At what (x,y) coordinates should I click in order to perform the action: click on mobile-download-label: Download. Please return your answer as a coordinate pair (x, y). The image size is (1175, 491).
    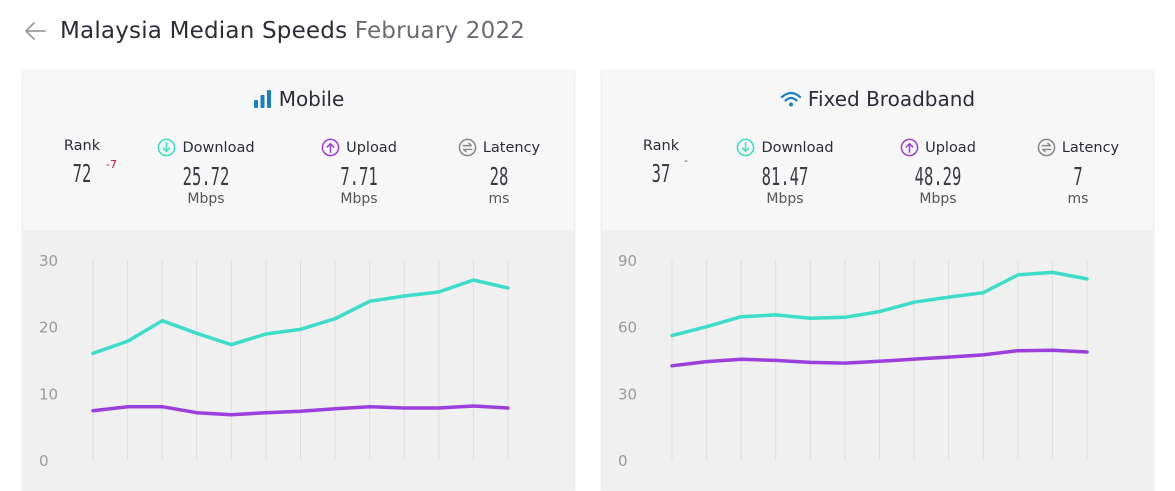
    Looking at the image, I should click on (218, 147).